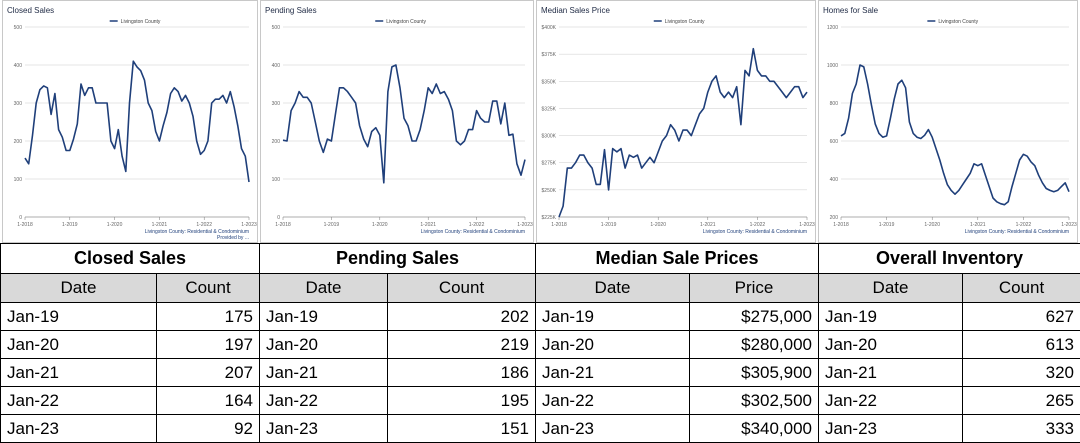 Image resolution: width=1080 pixels, height=443 pixels. I want to click on section-title: Overall Inventory, so click(949, 259).